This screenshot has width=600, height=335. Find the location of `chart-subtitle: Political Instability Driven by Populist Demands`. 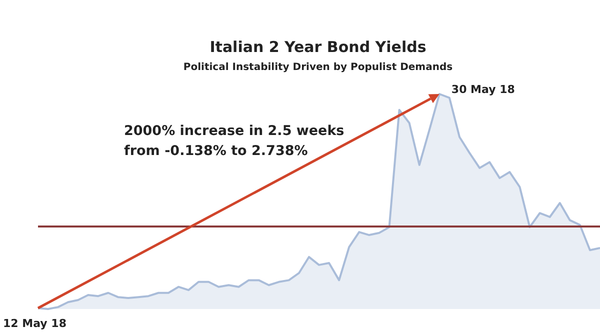

chart-subtitle: Political Instability Driven by Populist Demands is located at coordinates (318, 67).